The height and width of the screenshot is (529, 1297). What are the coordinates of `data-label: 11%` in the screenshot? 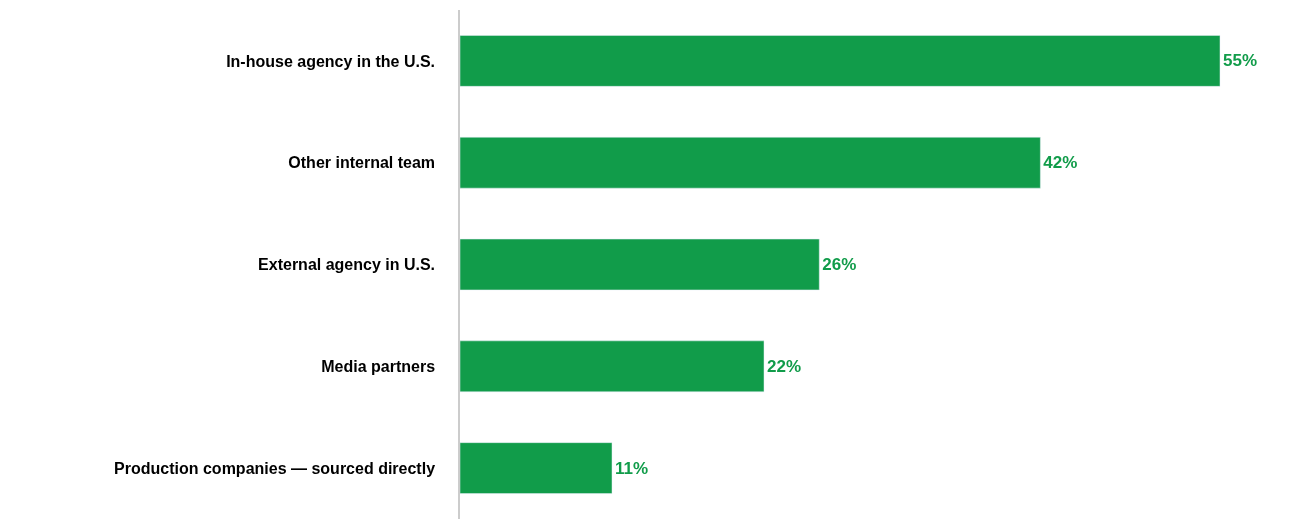 It's located at (632, 468).